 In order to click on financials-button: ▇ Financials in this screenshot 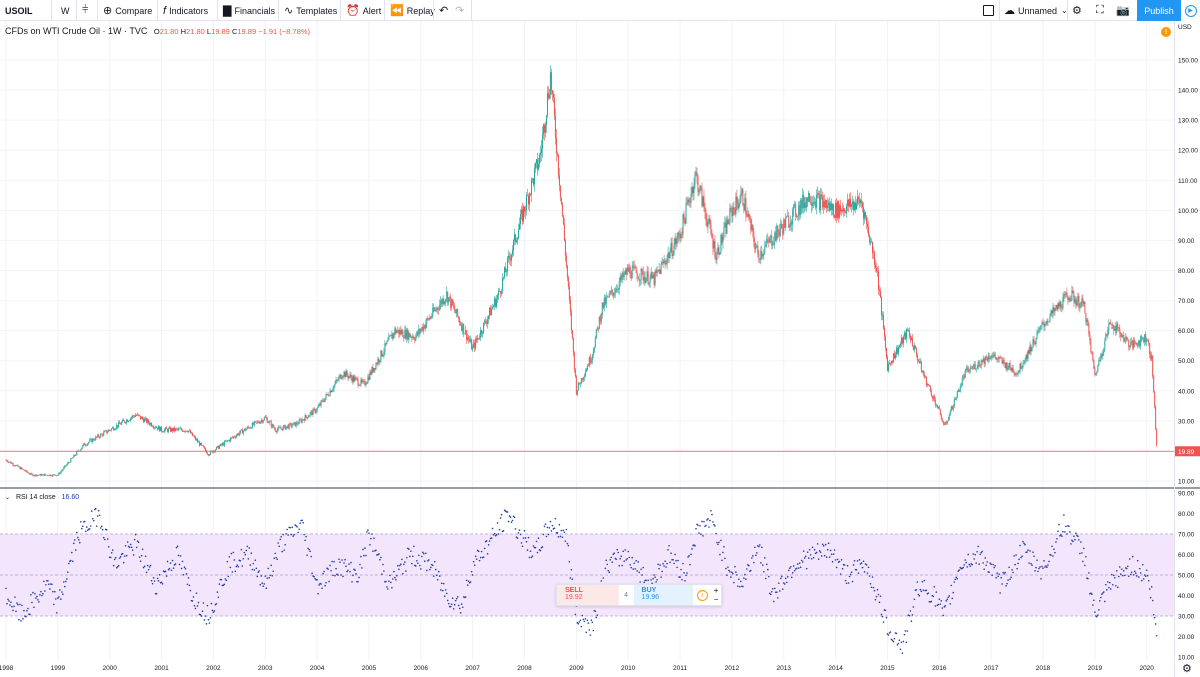, I will do `click(249, 10)`.